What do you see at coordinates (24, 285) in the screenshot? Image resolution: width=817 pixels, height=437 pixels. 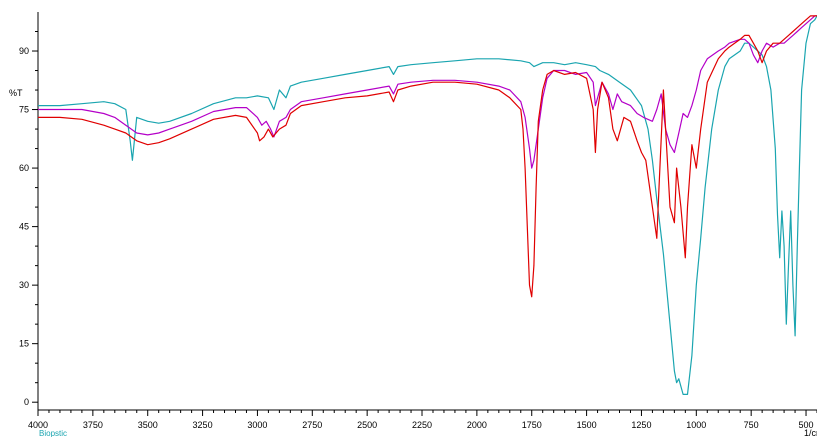 I see `y-tick-label: 30` at bounding box center [24, 285].